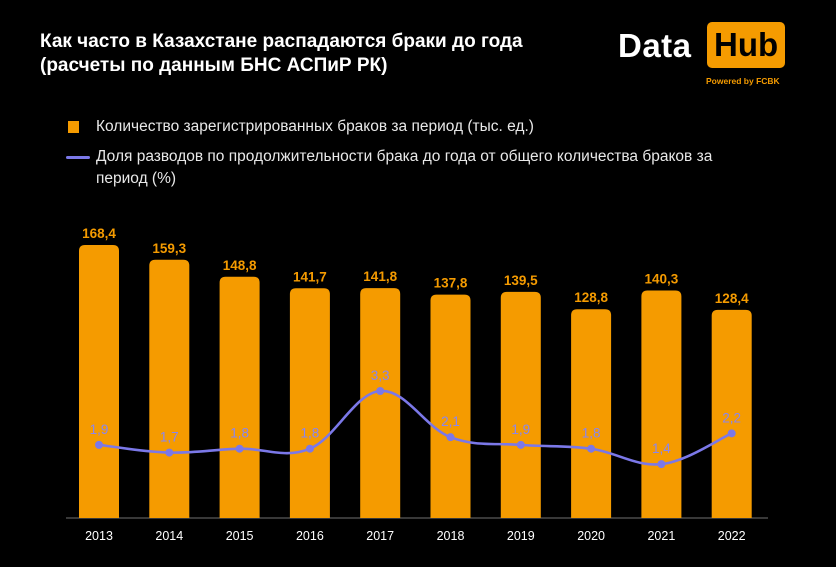 The width and height of the screenshot is (836, 567). Describe the element at coordinates (591, 448) in the screenshot. I see `line-point-2020` at that location.